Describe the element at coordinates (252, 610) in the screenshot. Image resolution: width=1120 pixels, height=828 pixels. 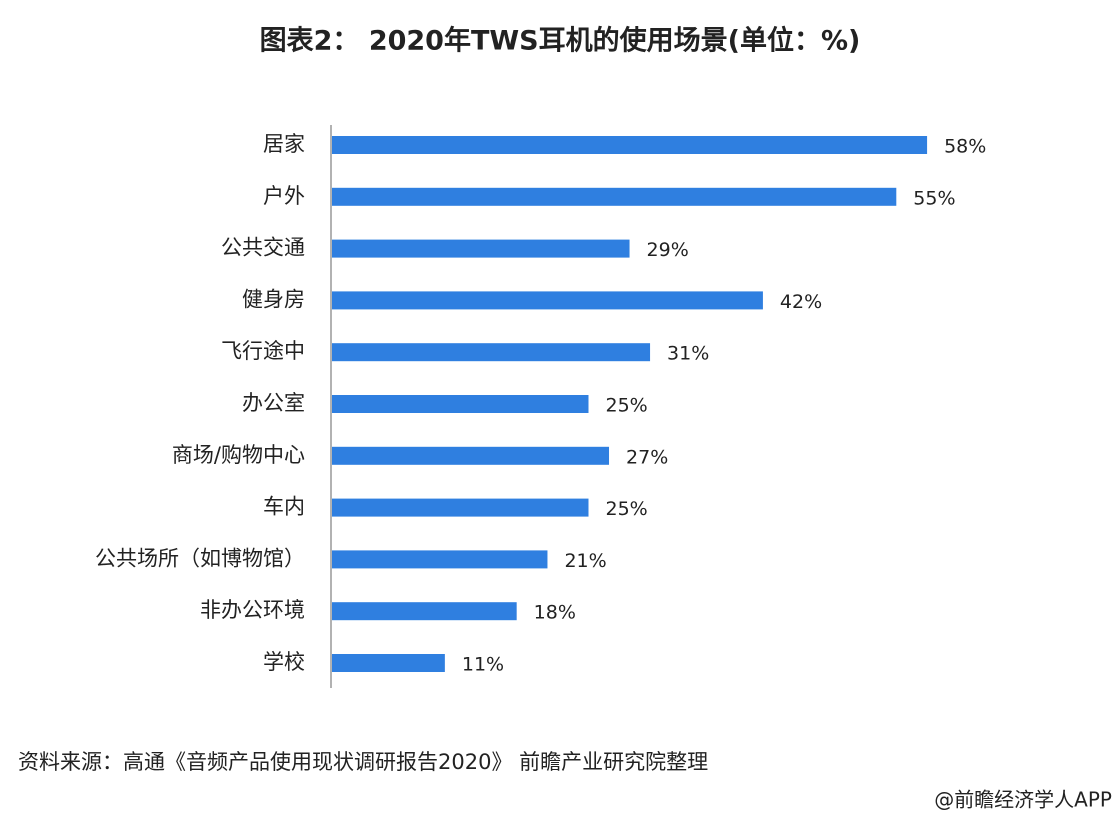
I see `category-label: 非办公环境` at that location.